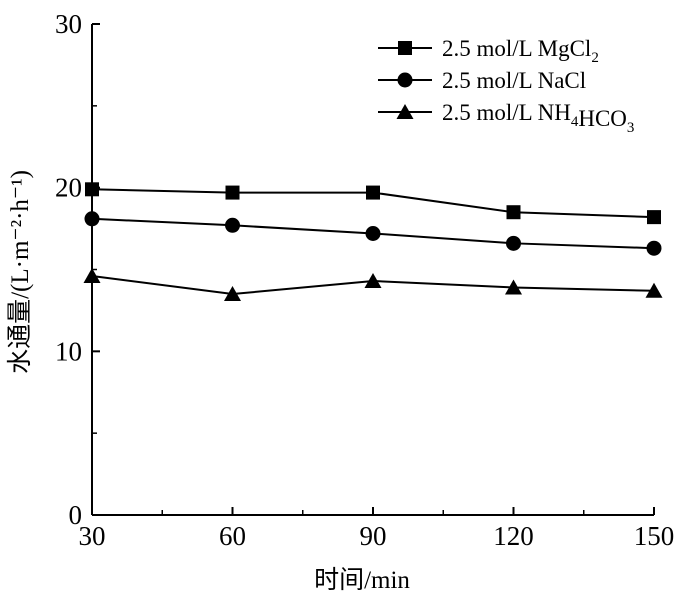  I want to click on legend-entry: 2.5 mol/L NH4HCO3, so click(506, 118).